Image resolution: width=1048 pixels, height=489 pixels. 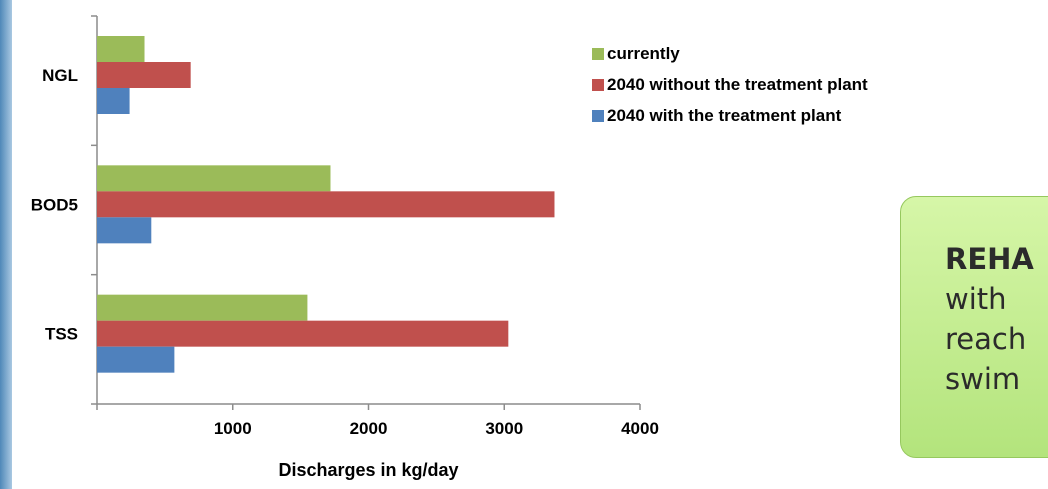 I want to click on legend-item-2040-without: 2040 without the treatment plant, so click(x=730, y=84).